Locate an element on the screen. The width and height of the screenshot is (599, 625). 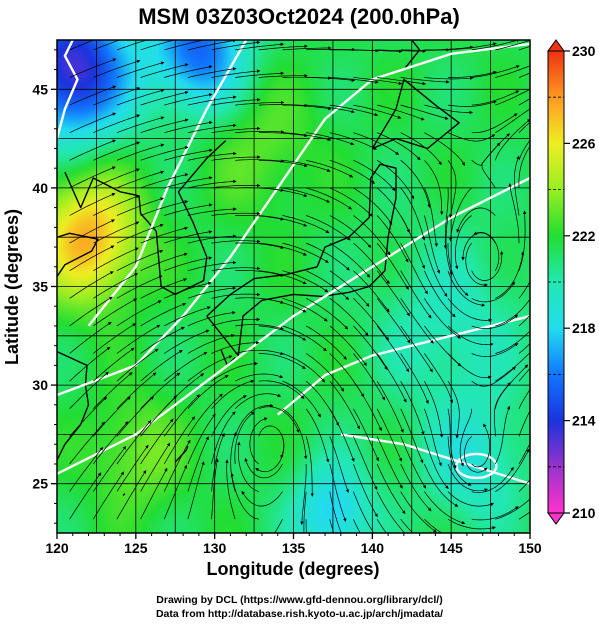
x-tick-label: 130 is located at coordinates (215, 548).